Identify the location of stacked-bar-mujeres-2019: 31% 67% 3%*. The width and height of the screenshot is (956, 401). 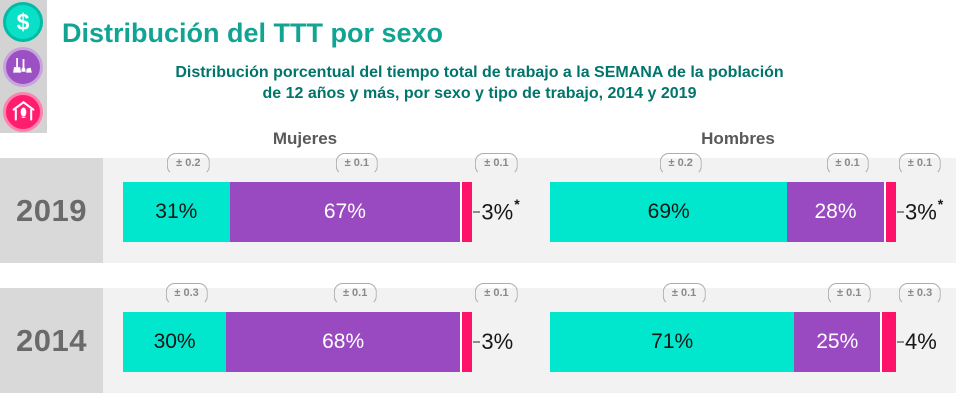
(321, 212).